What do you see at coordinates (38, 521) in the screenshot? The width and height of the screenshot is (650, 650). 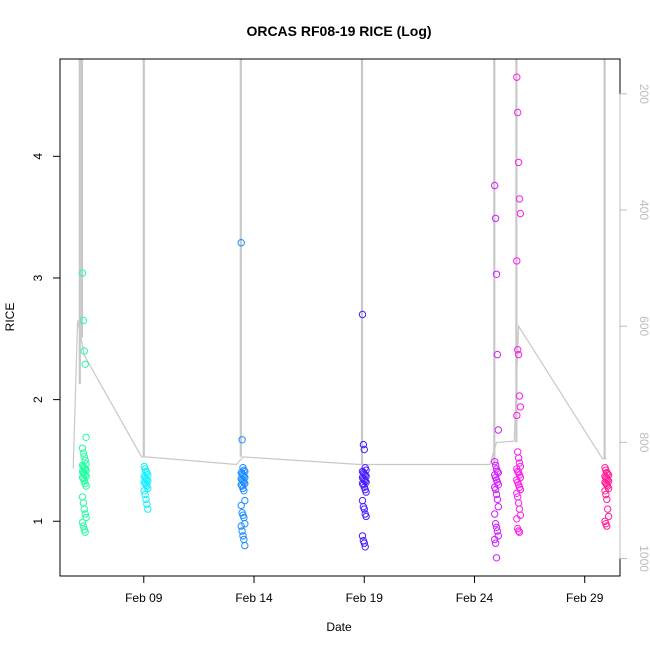 I see `y-tick-label: 1` at bounding box center [38, 521].